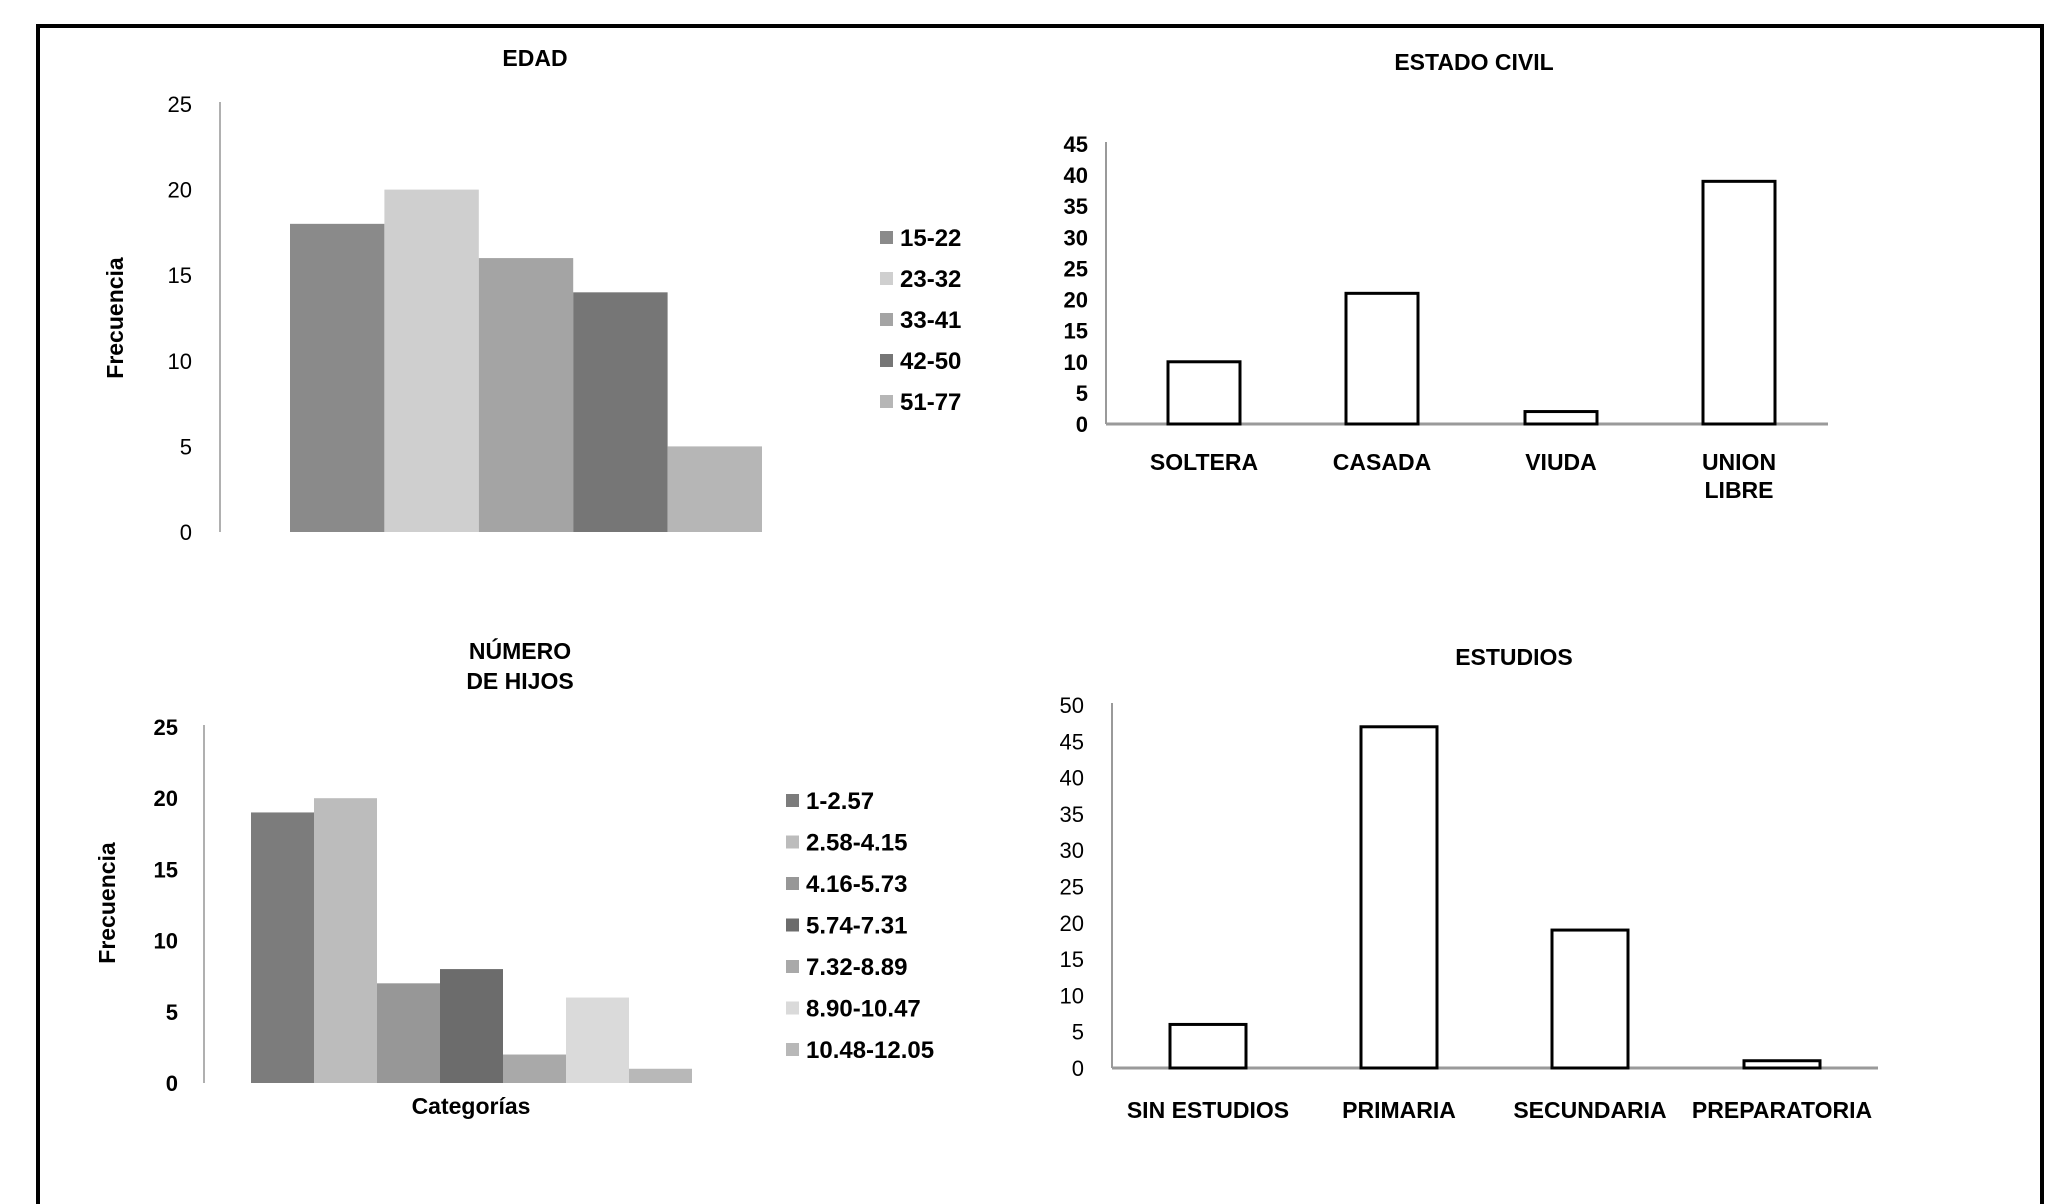  I want to click on legend-label: 5.74-7.31, so click(856, 926).